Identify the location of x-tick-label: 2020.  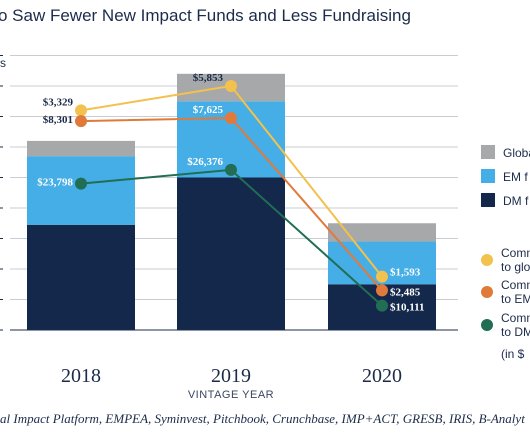
(382, 376).